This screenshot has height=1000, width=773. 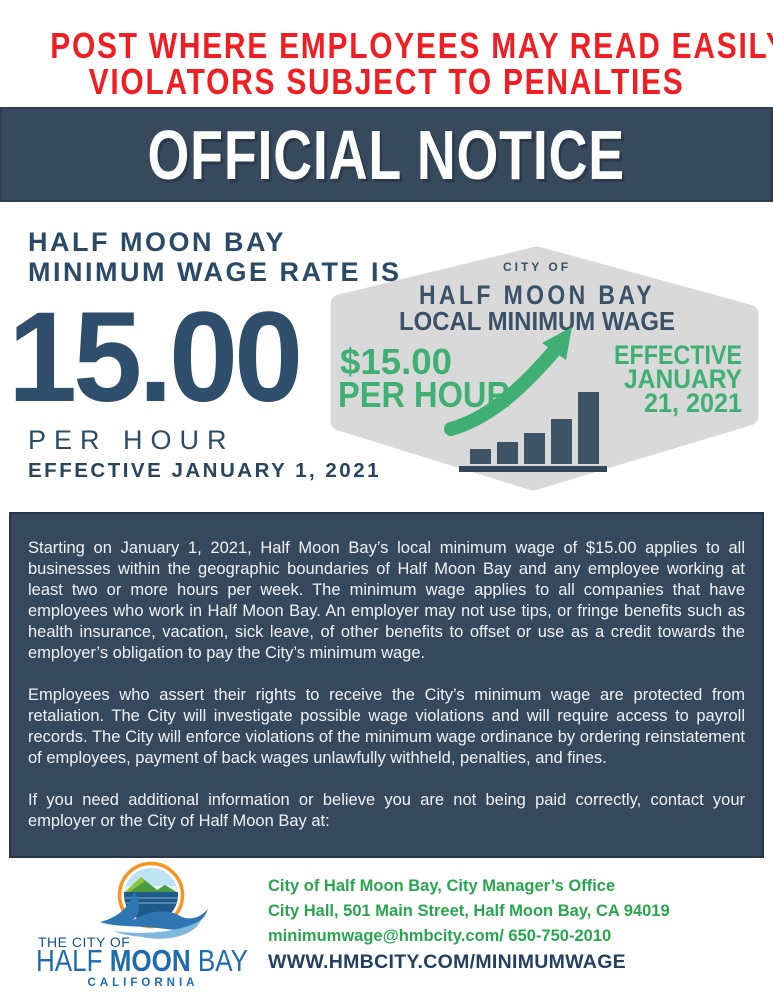 I want to click on hero-heading: HALF MOON BAY MINIMUM WAGE RATE IS, so click(x=215, y=257).